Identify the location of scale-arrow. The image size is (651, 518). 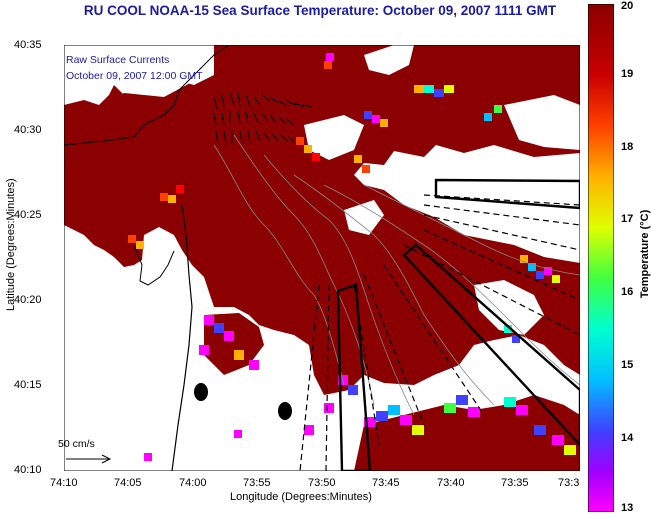
(89, 459).